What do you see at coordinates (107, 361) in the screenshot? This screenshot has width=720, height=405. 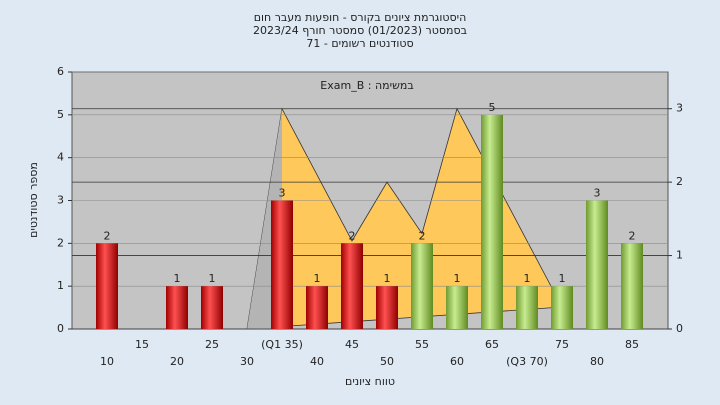 I see `x-tick-label: 10` at bounding box center [107, 361].